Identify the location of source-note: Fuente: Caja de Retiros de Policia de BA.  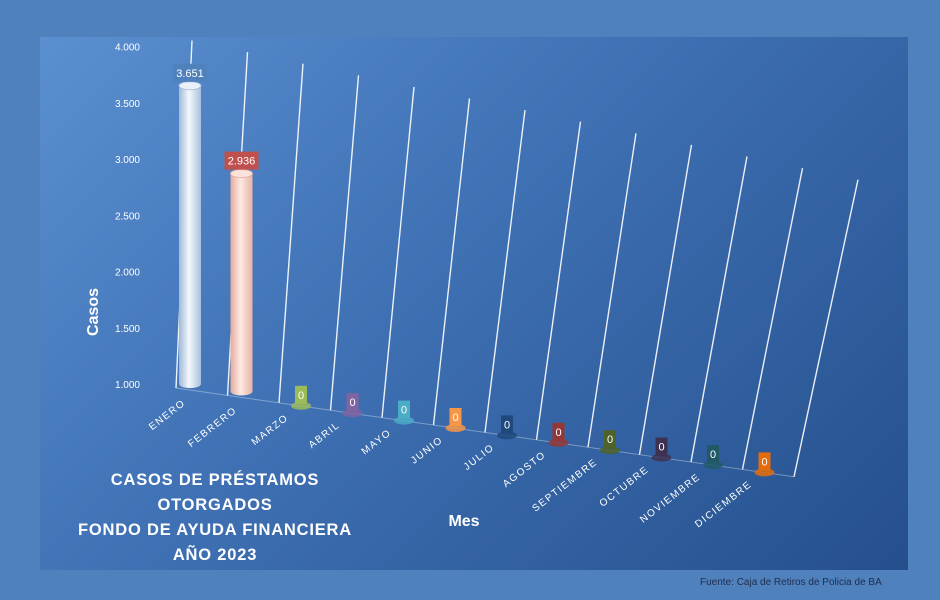
(791, 582).